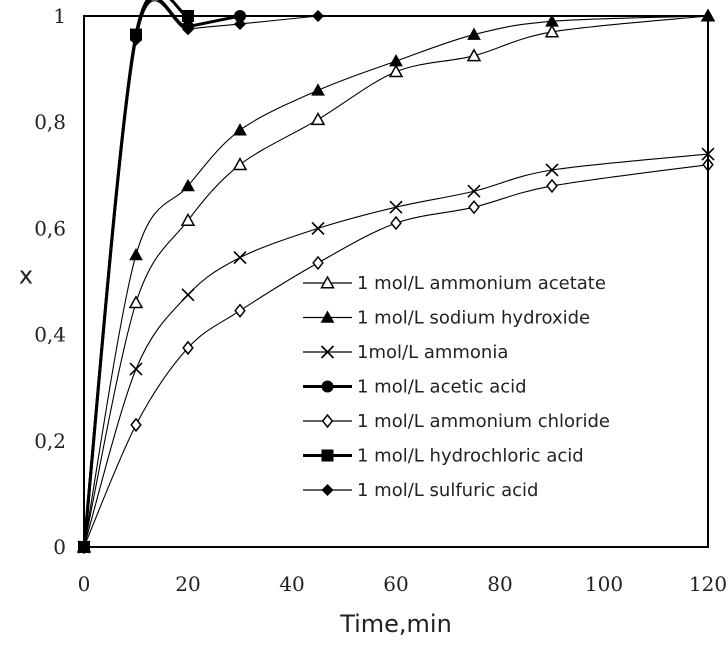  I want to click on legend-label: 1 mol/L acetic acid, so click(442, 387).